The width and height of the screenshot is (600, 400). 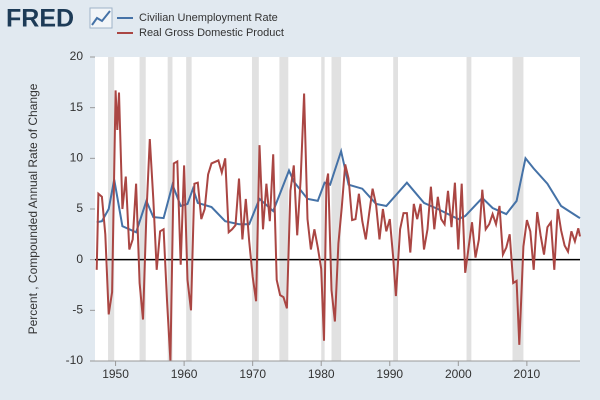 What do you see at coordinates (79, 208) in the screenshot?
I see `y-tick-label: 5` at bounding box center [79, 208].